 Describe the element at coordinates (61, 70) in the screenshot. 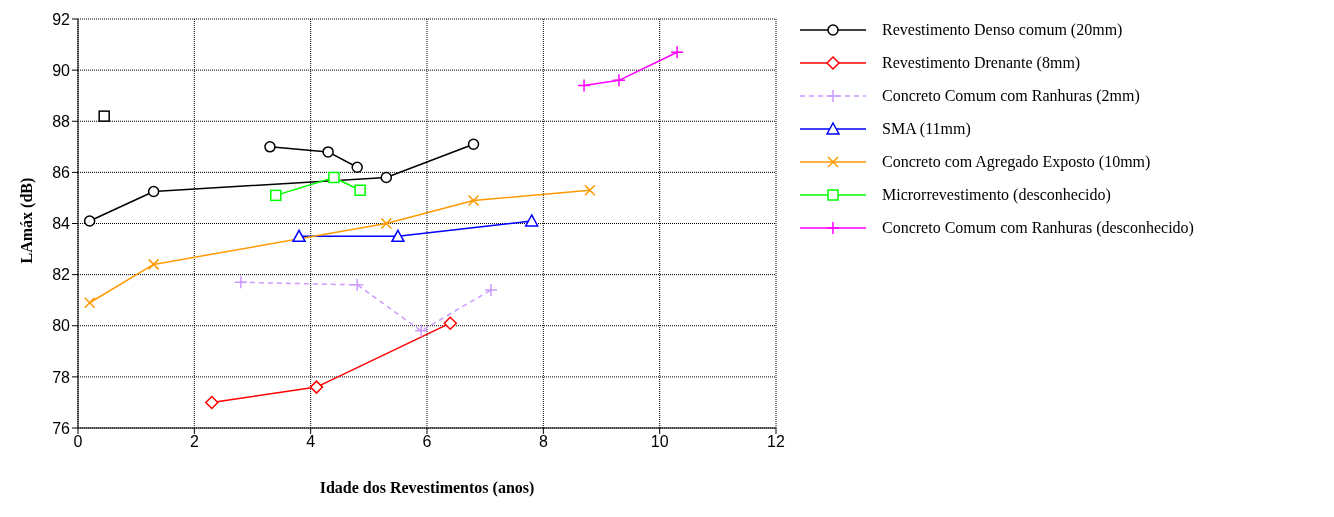

I see `y-tick-label: 90` at that location.